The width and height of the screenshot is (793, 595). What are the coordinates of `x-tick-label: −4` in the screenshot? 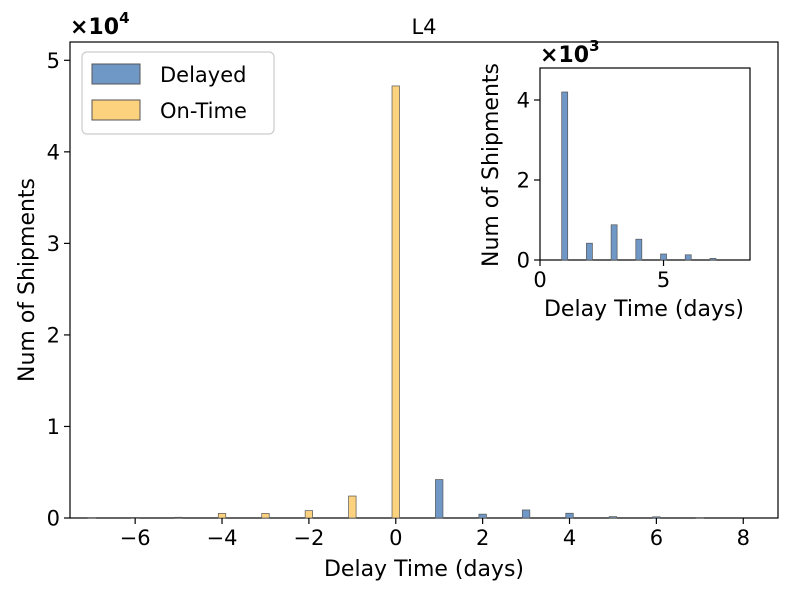 It's located at (222, 538).